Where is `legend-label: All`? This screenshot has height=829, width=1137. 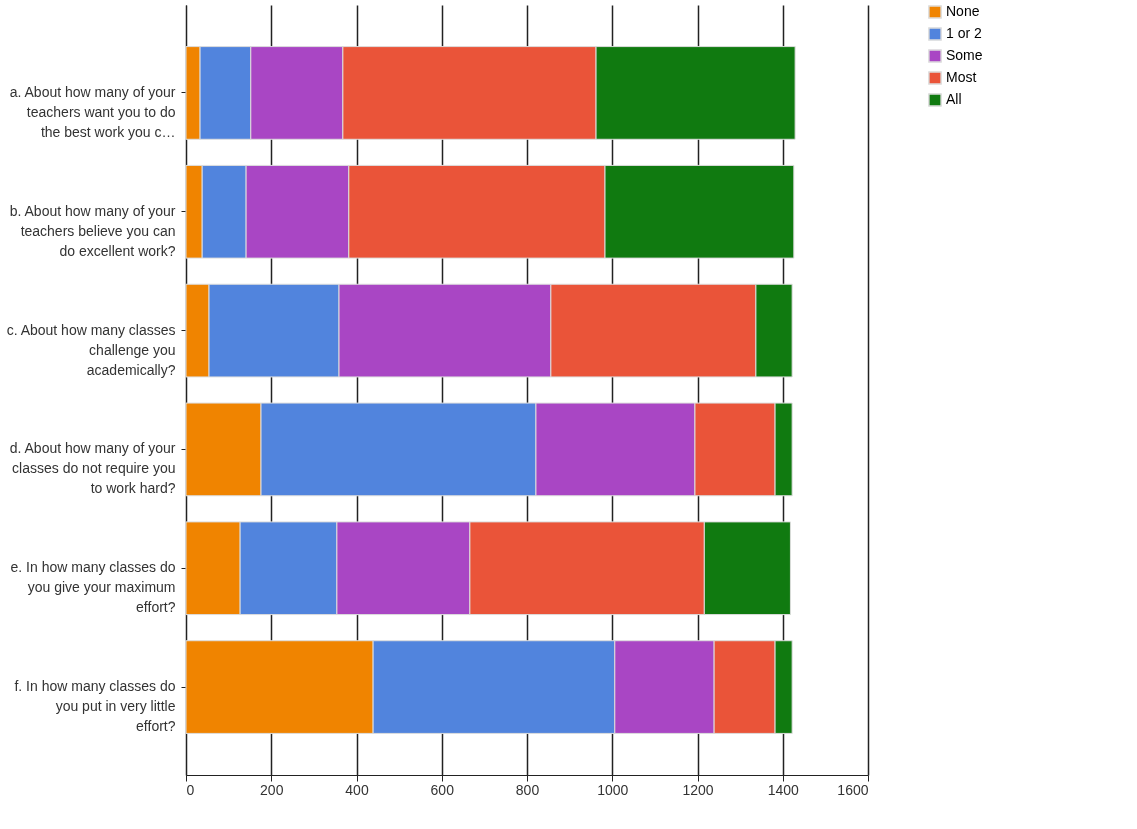
legend-label: All is located at coordinates (954, 99).